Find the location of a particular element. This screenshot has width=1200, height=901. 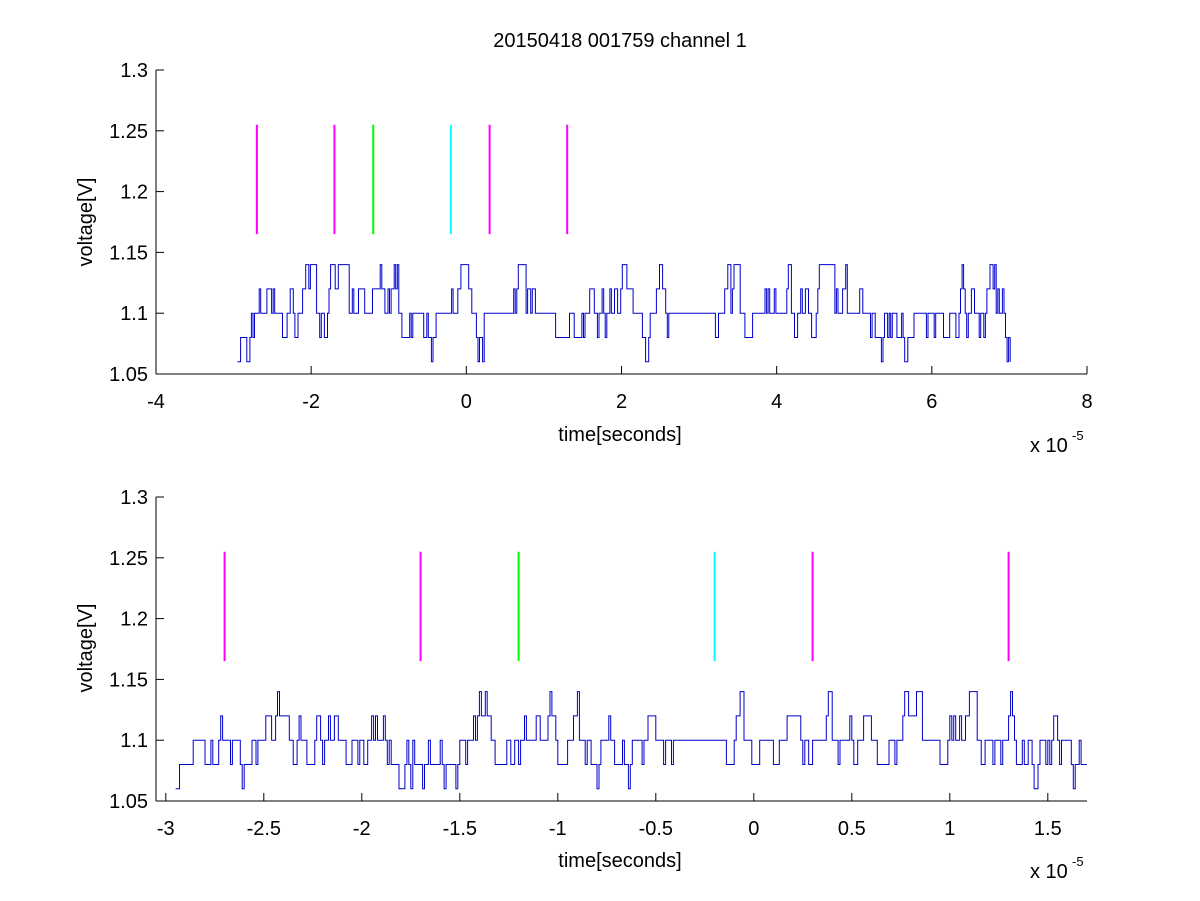

top-y-tick-label: 1.25 is located at coordinates (128, 132).